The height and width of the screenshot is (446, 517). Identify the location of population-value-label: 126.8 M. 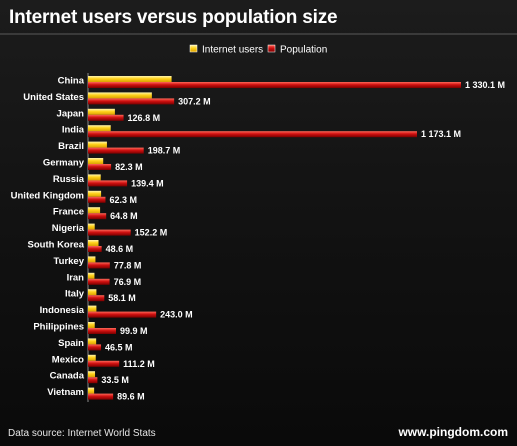
(144, 118).